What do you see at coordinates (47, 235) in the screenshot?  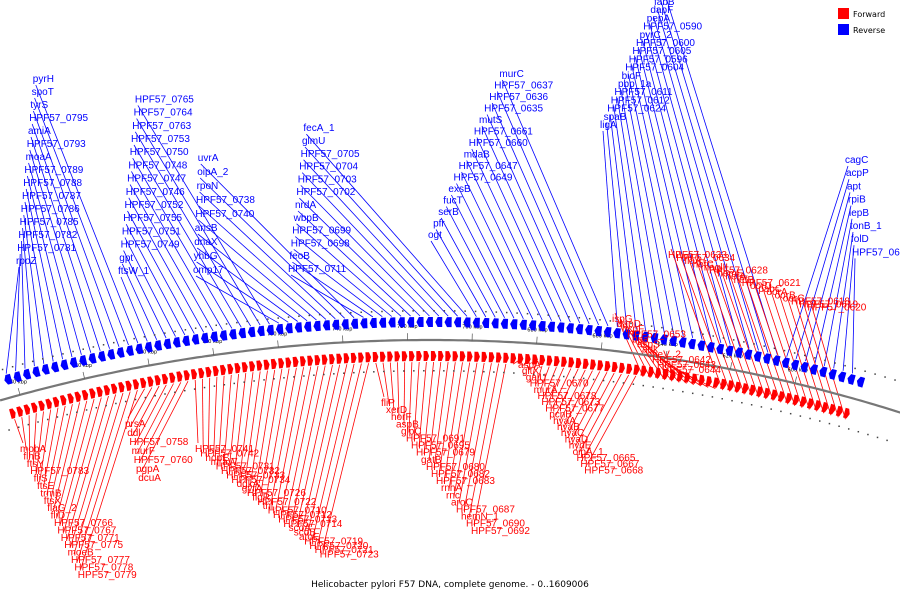 I see `gene-label: HPF57_0782` at bounding box center [47, 235].